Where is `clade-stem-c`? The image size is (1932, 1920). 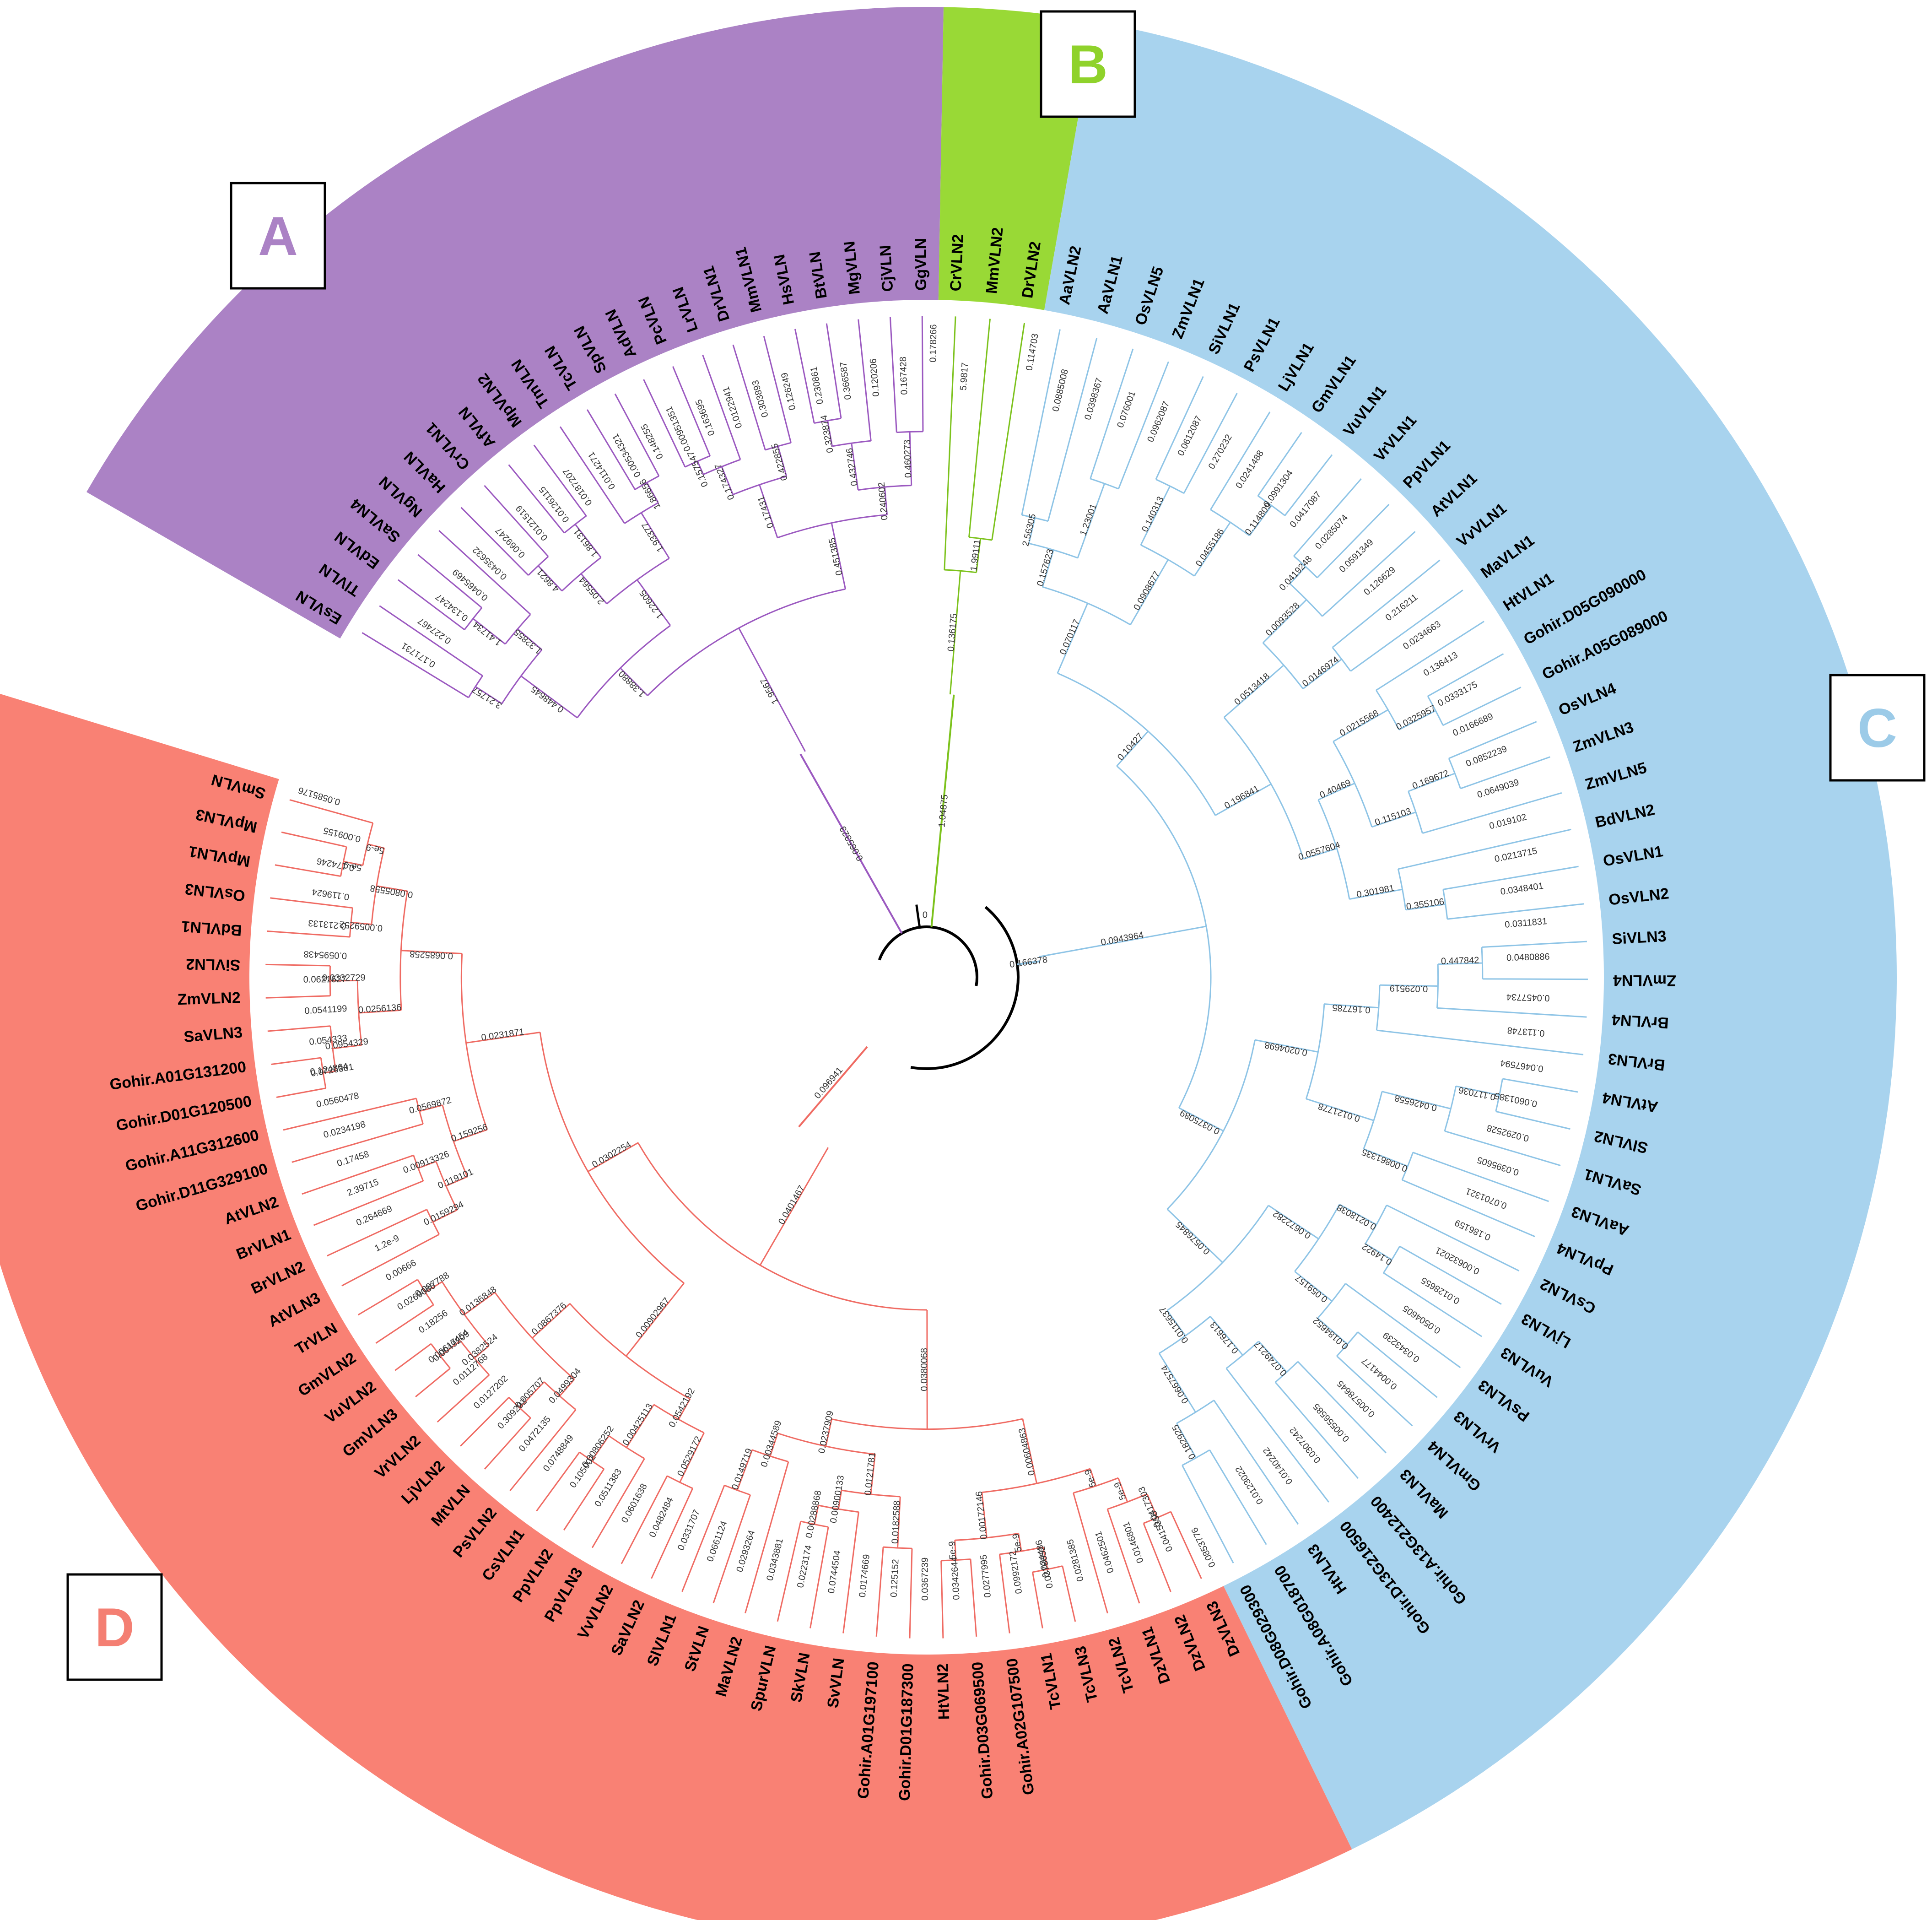
clade-stem-c is located at coordinates (1028, 963).